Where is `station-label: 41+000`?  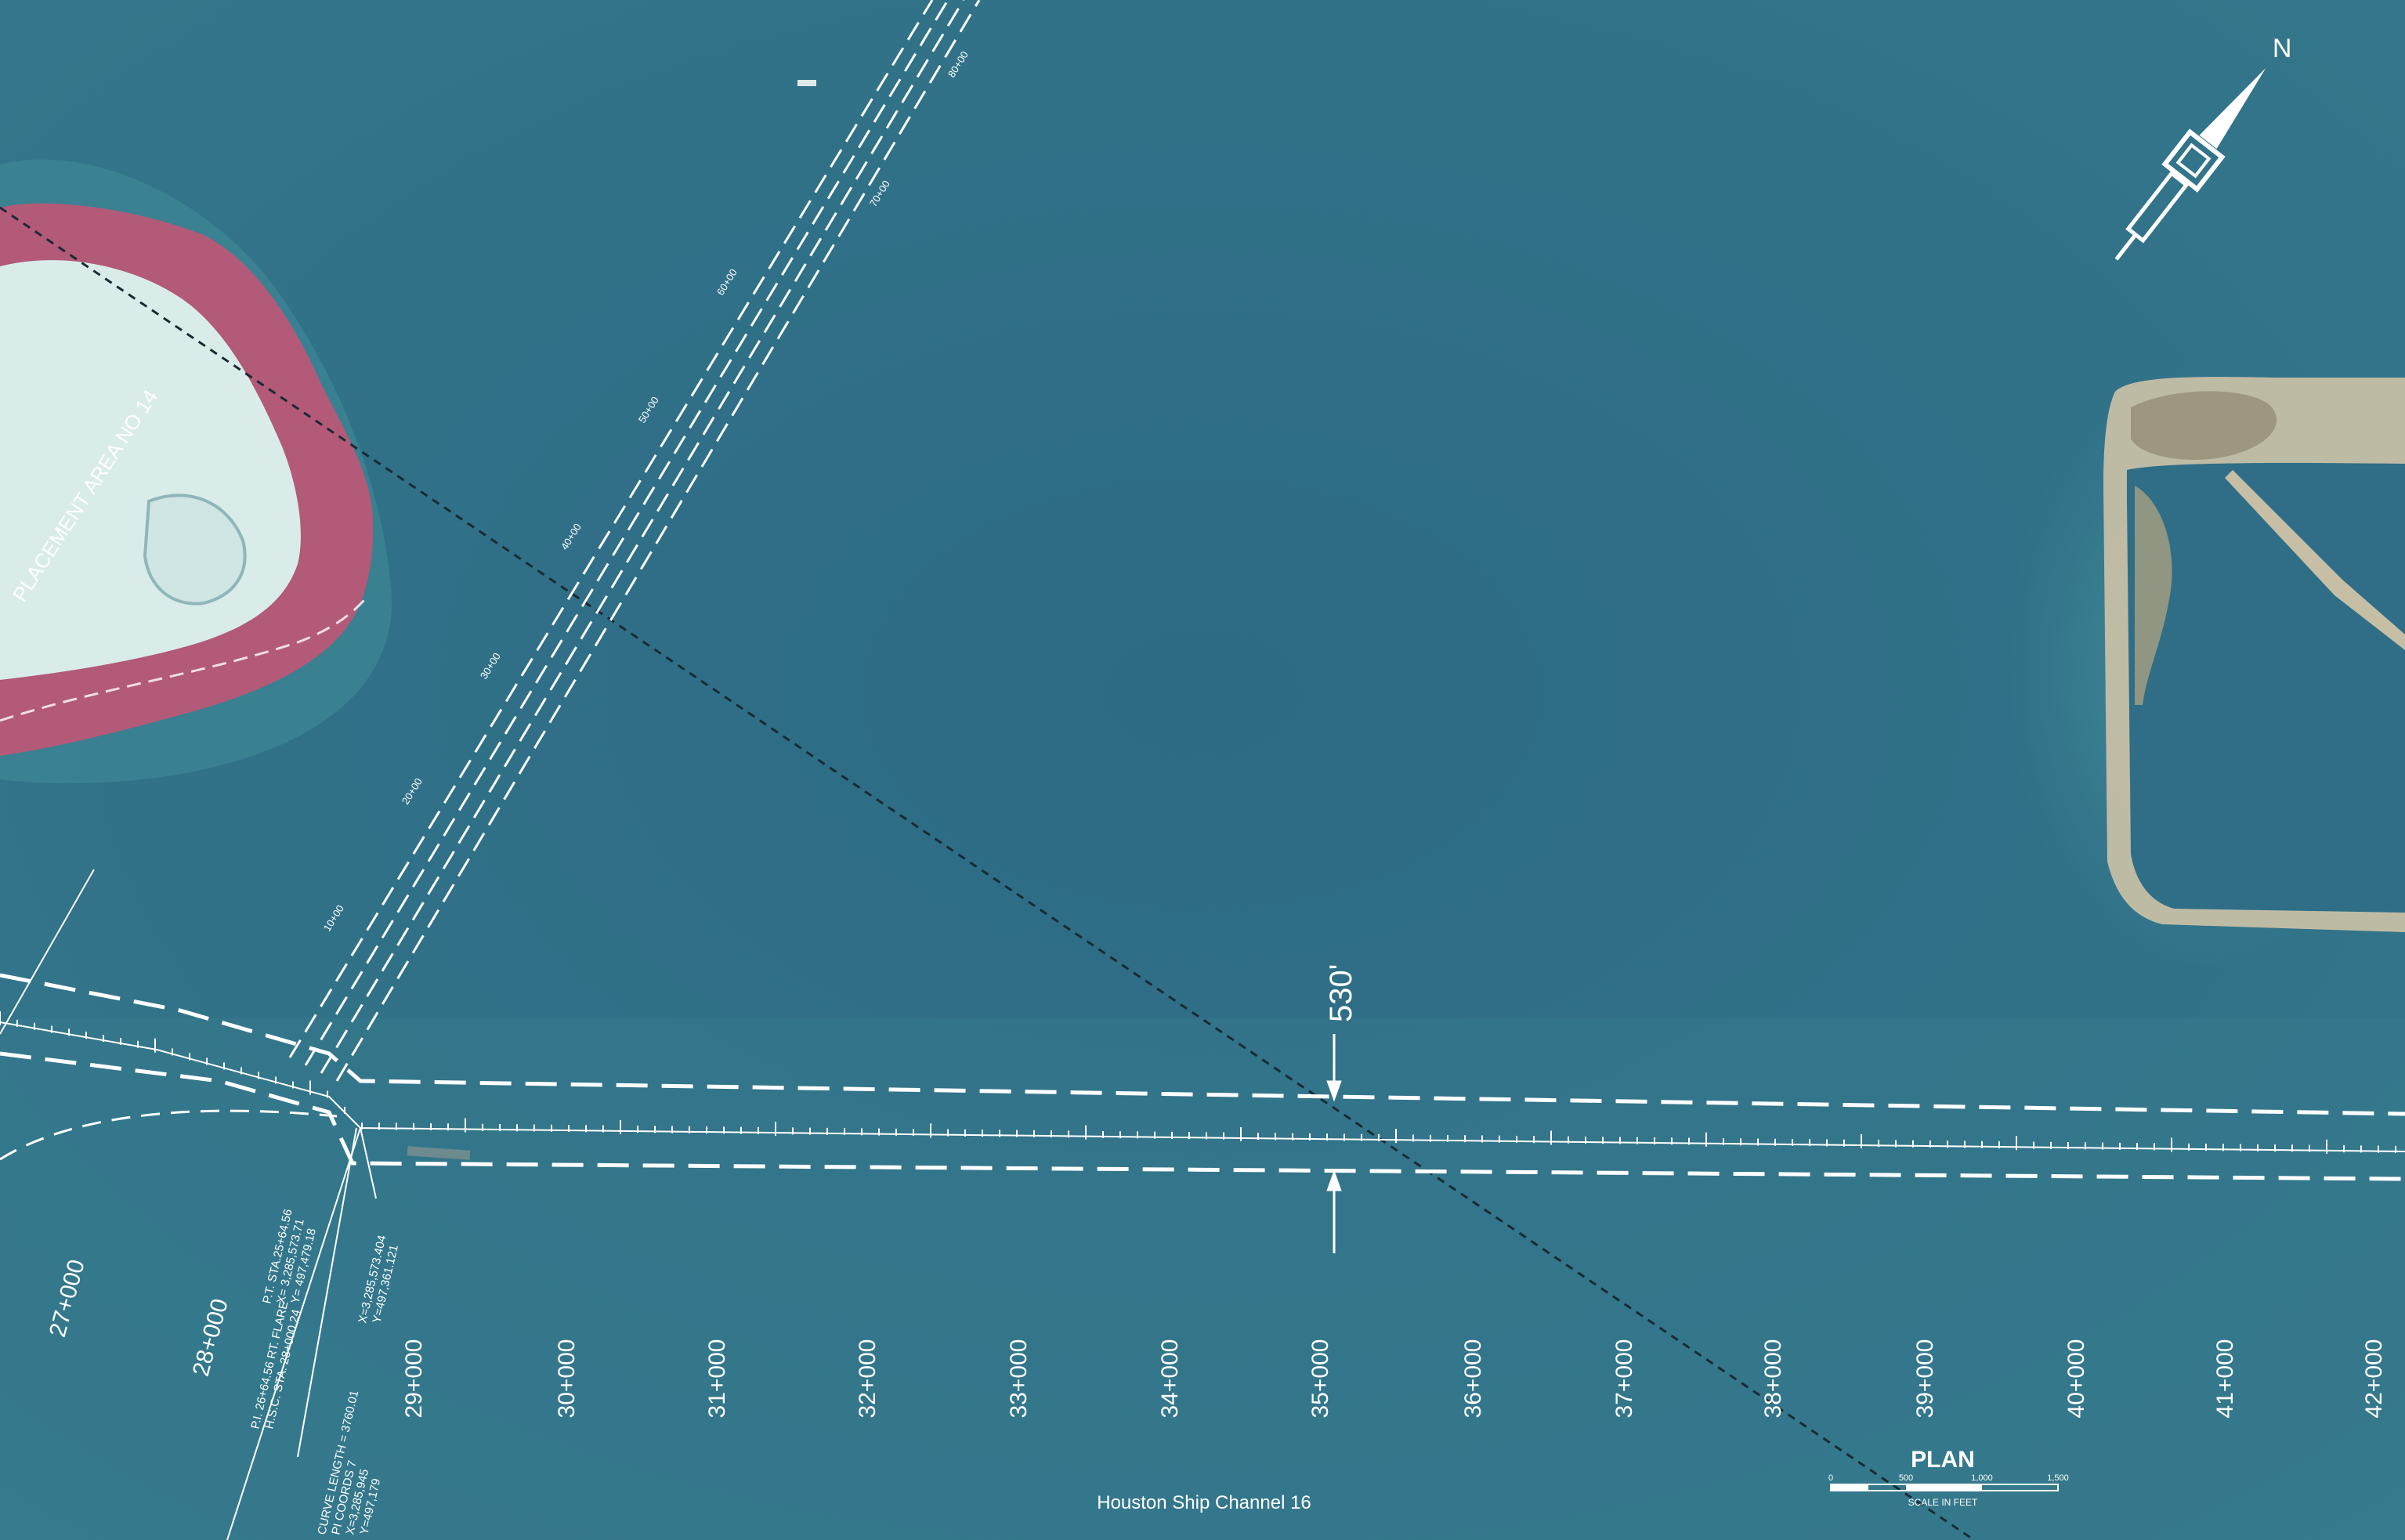
station-label: 41+000 is located at coordinates (2225, 1379).